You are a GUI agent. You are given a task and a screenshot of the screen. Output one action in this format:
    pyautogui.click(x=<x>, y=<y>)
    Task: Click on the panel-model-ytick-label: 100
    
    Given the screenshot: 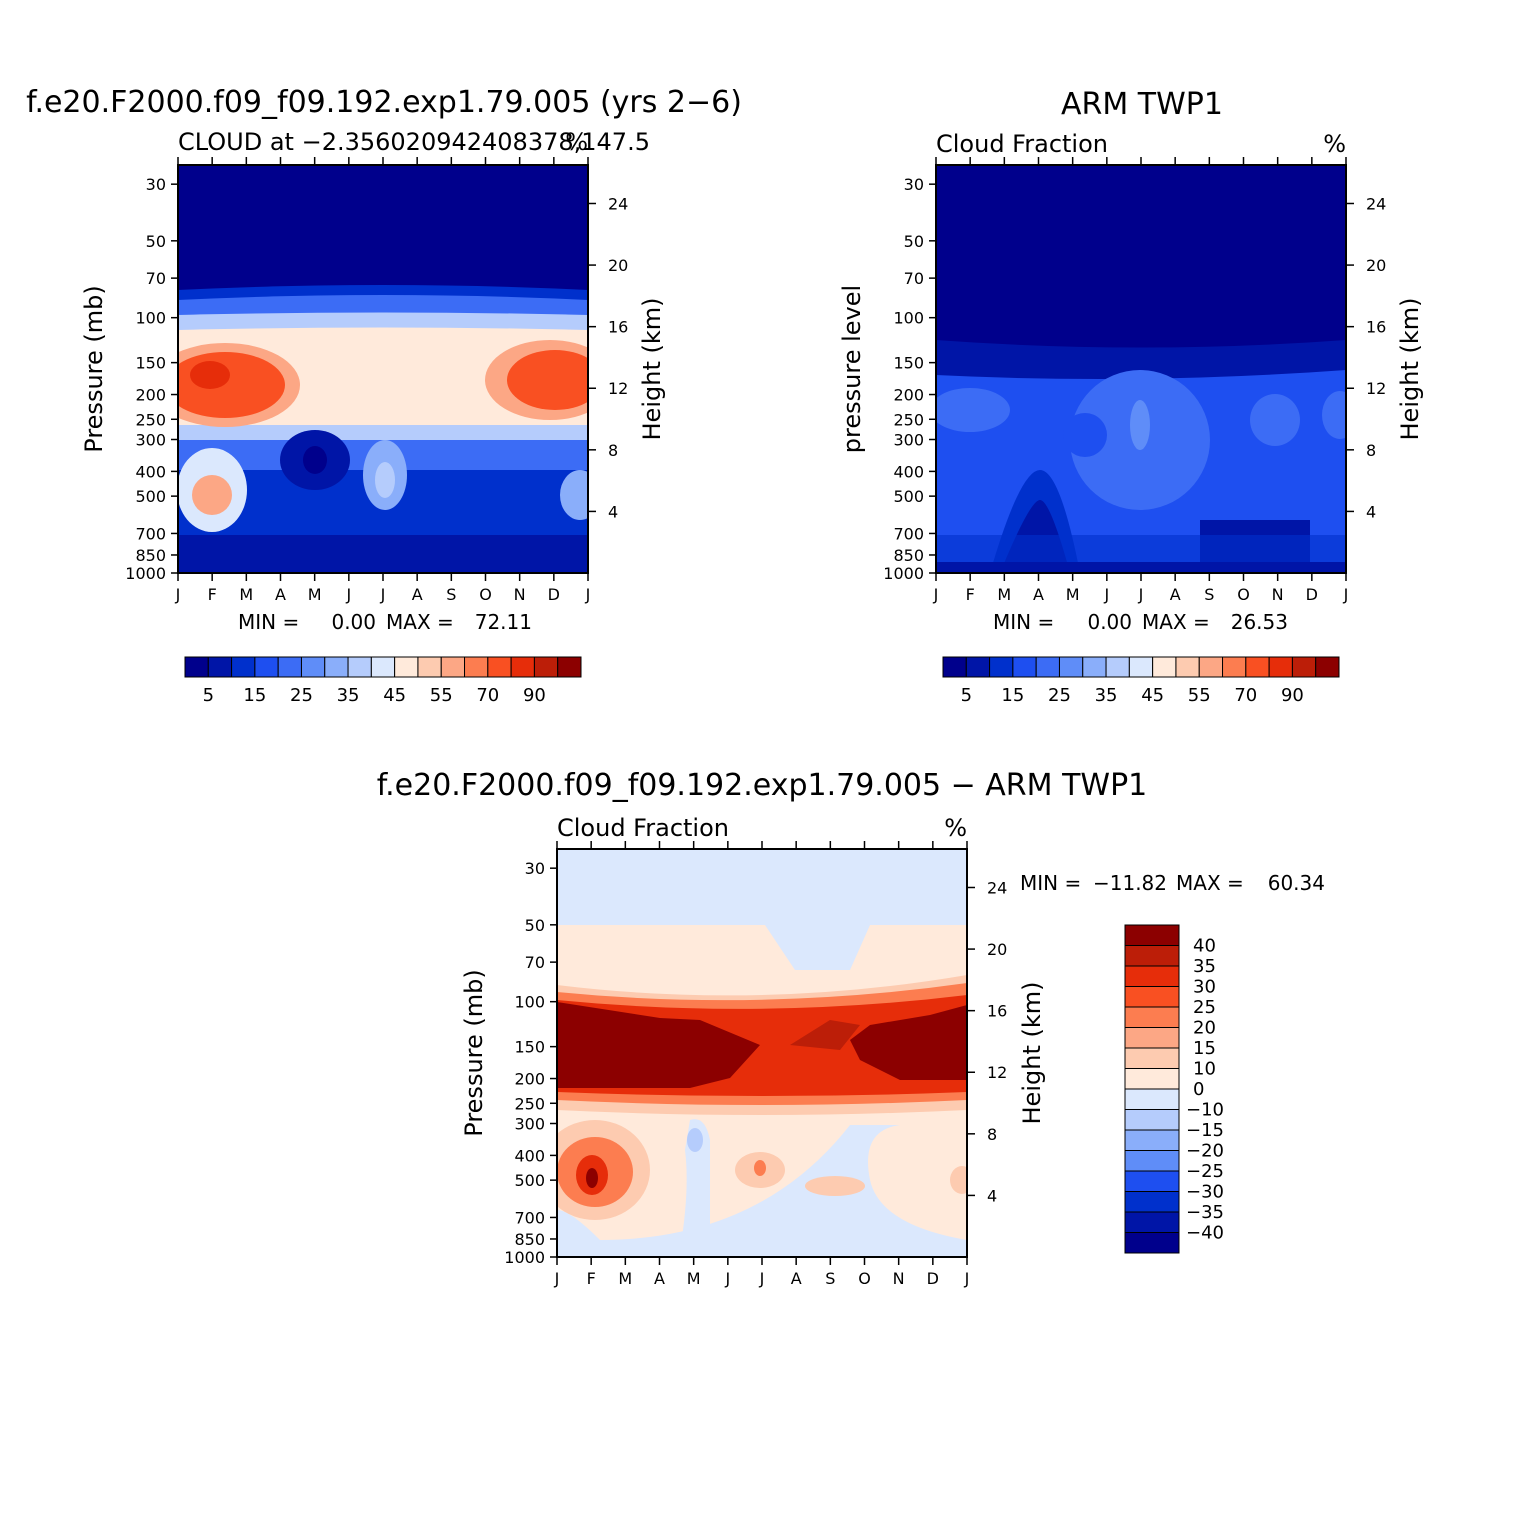 What is the action you would take?
    pyautogui.click(x=150, y=318)
    